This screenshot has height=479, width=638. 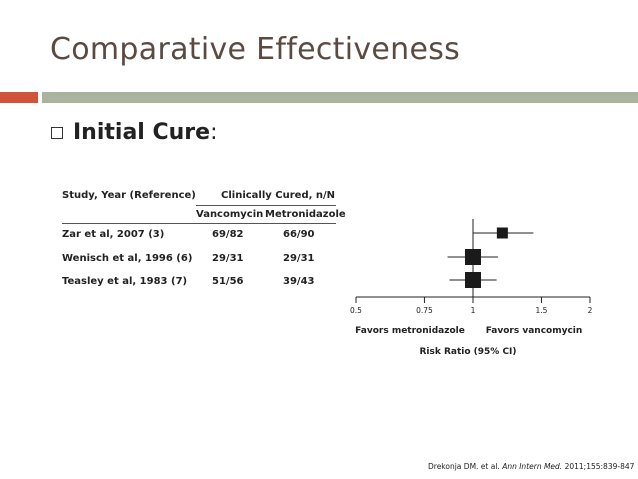 I want to click on bullet-text: Initial Cure:, so click(x=145, y=132).